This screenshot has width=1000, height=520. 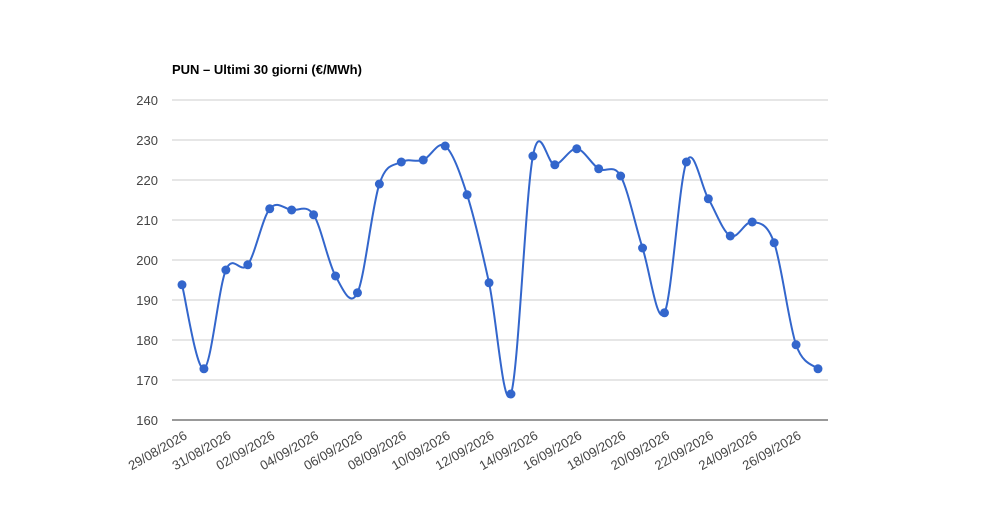 What do you see at coordinates (147, 420) in the screenshot?
I see `y-tick-label: 160` at bounding box center [147, 420].